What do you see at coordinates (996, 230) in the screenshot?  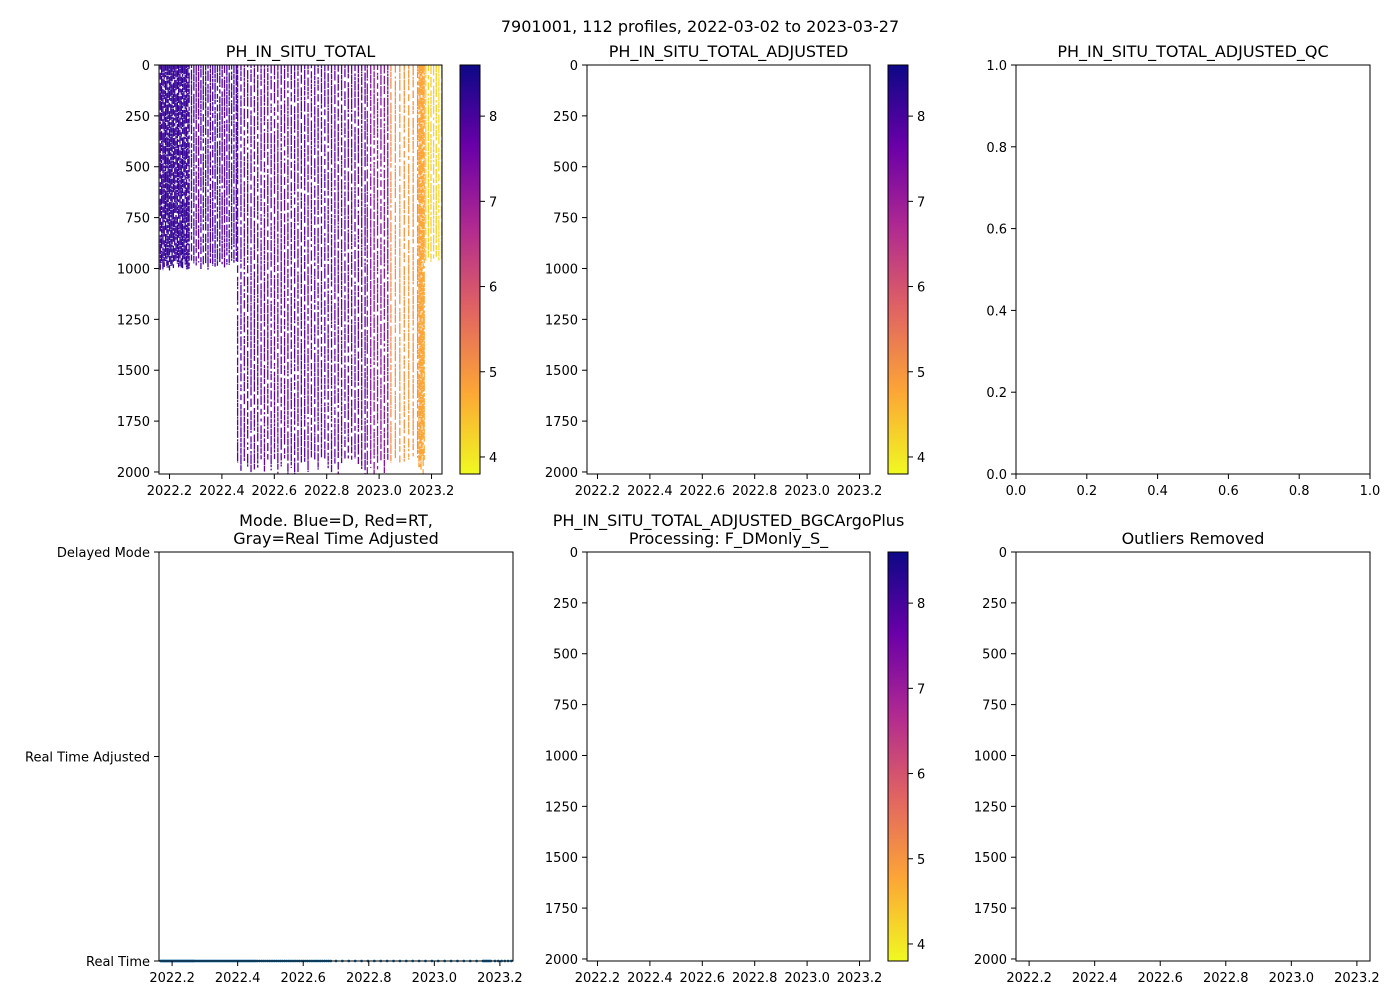 I see `y-tick-label: 0.6` at bounding box center [996, 230].